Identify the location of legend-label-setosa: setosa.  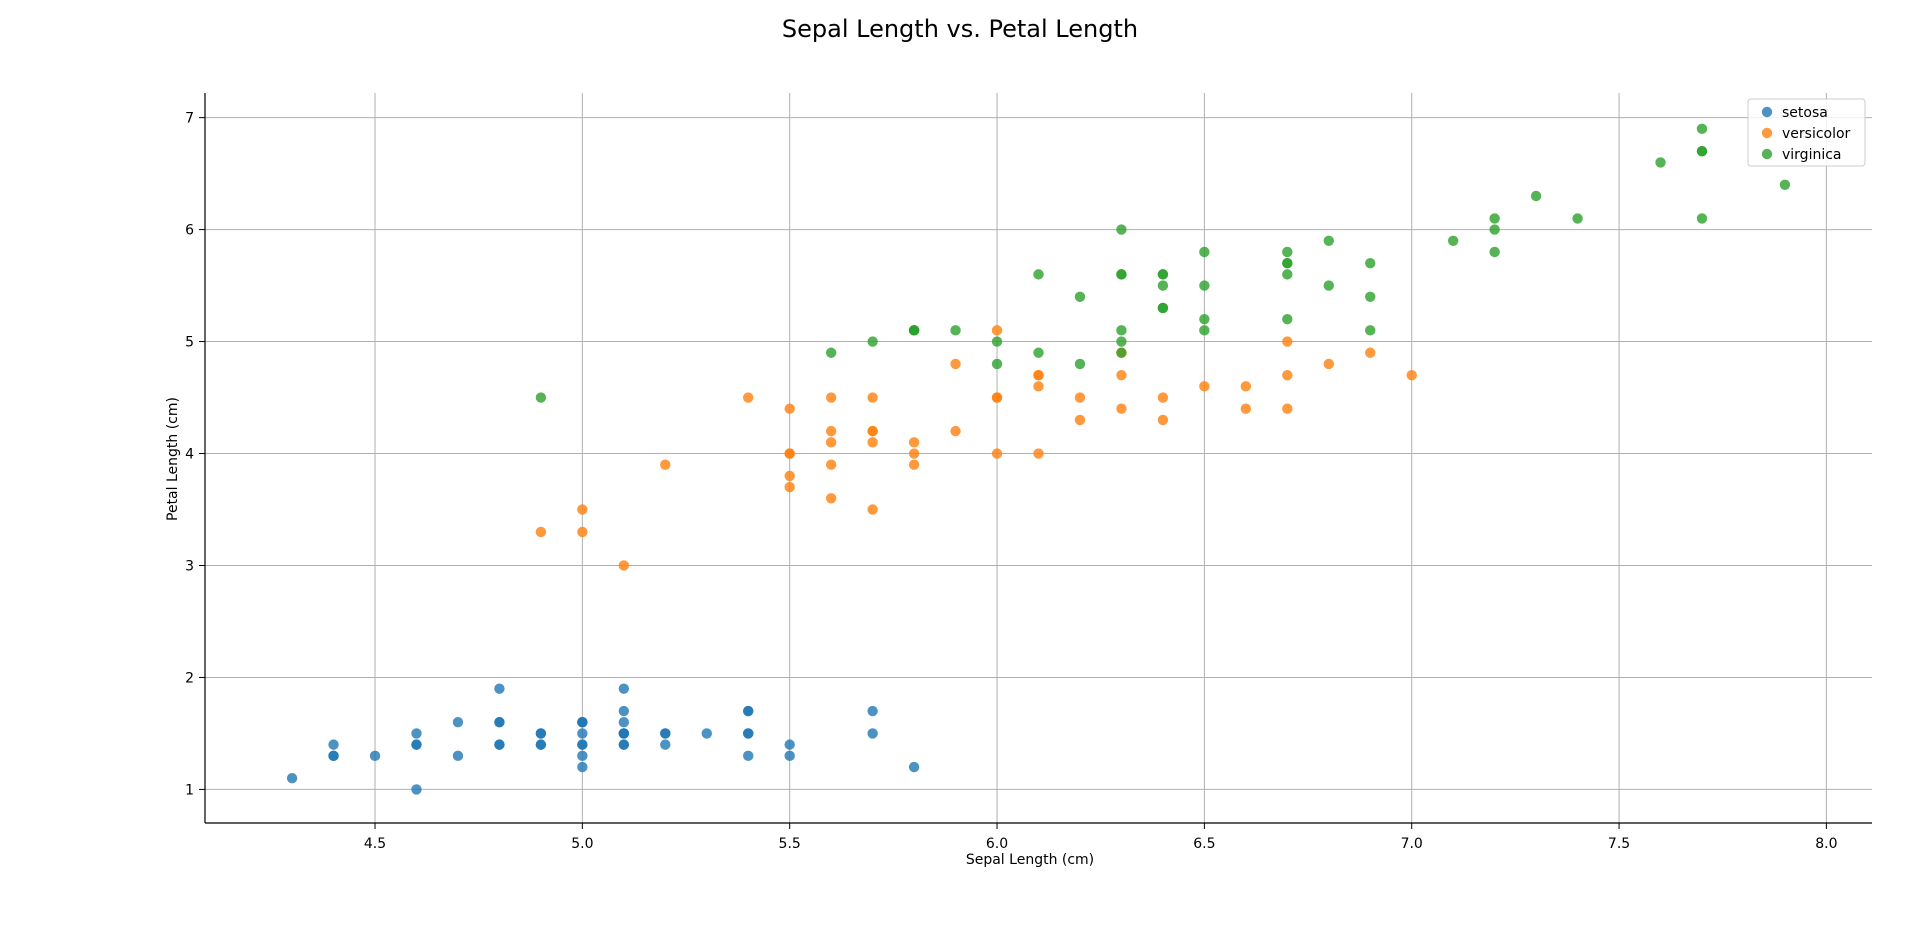
(1805, 113).